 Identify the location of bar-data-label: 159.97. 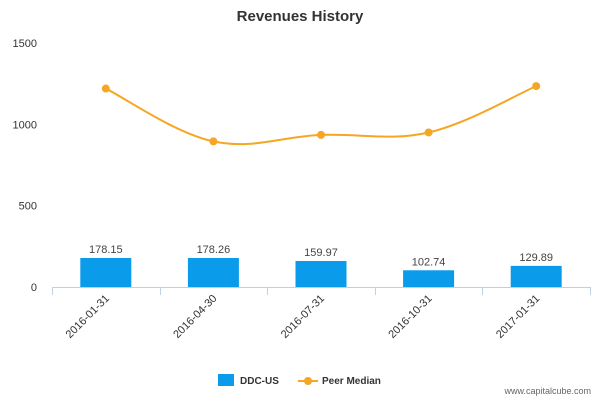
(321, 253).